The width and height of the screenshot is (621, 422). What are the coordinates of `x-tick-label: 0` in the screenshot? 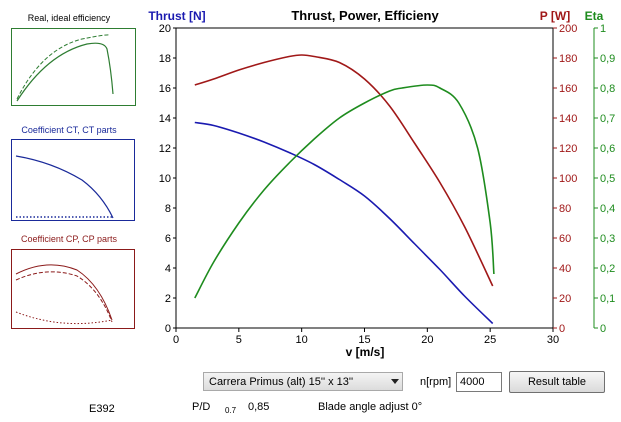 It's located at (176, 340).